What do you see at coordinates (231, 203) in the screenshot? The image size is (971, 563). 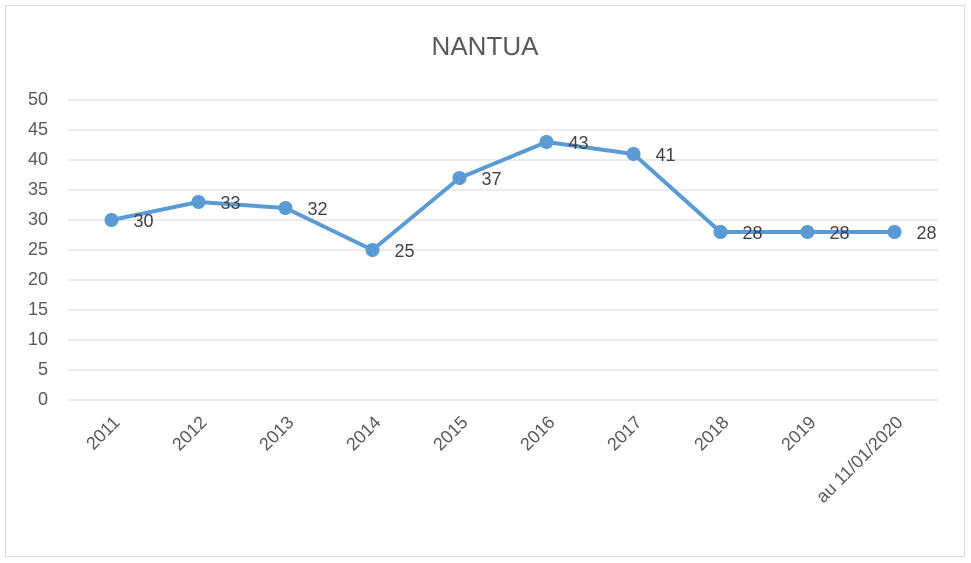 I see `data-label: 33` at bounding box center [231, 203].